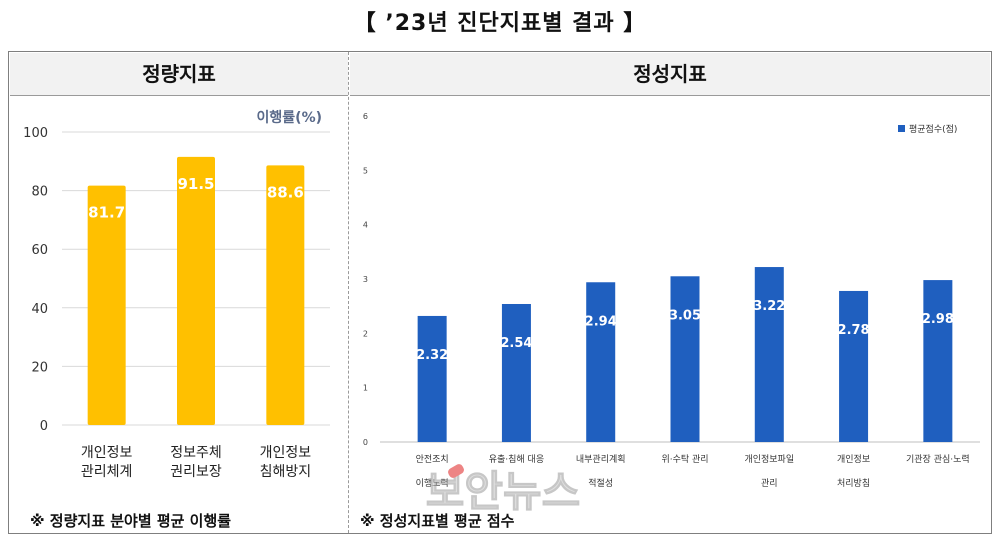 This screenshot has width=1000, height=540. I want to click on x-category-label: 침해방지, so click(286, 472).